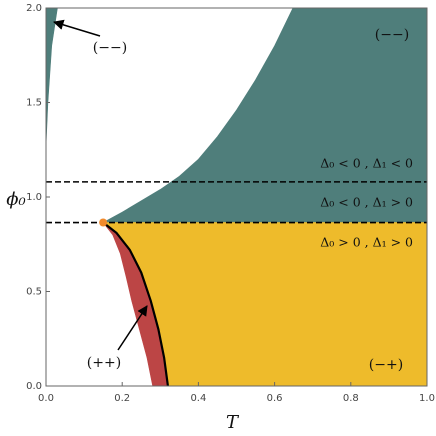  Describe the element at coordinates (275, 398) in the screenshot. I see `x-tick-label: 0.6` at that location.